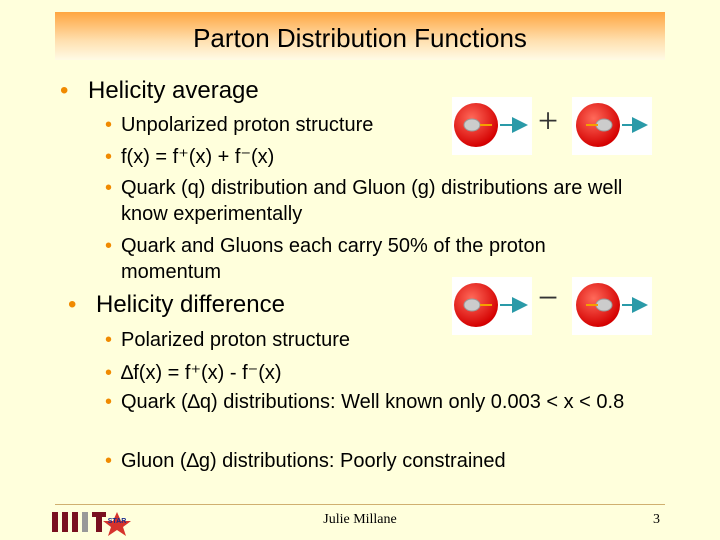 The image size is (720, 540). What do you see at coordinates (548, 297) in the screenshot?
I see `operator: −` at bounding box center [548, 297].